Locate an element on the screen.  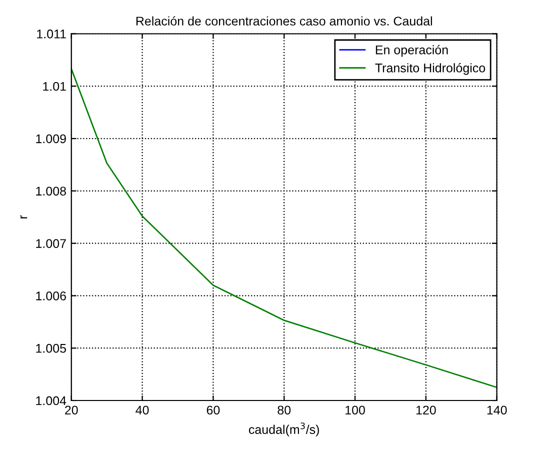
y-tick-label: 1.007 is located at coordinates (51, 243).